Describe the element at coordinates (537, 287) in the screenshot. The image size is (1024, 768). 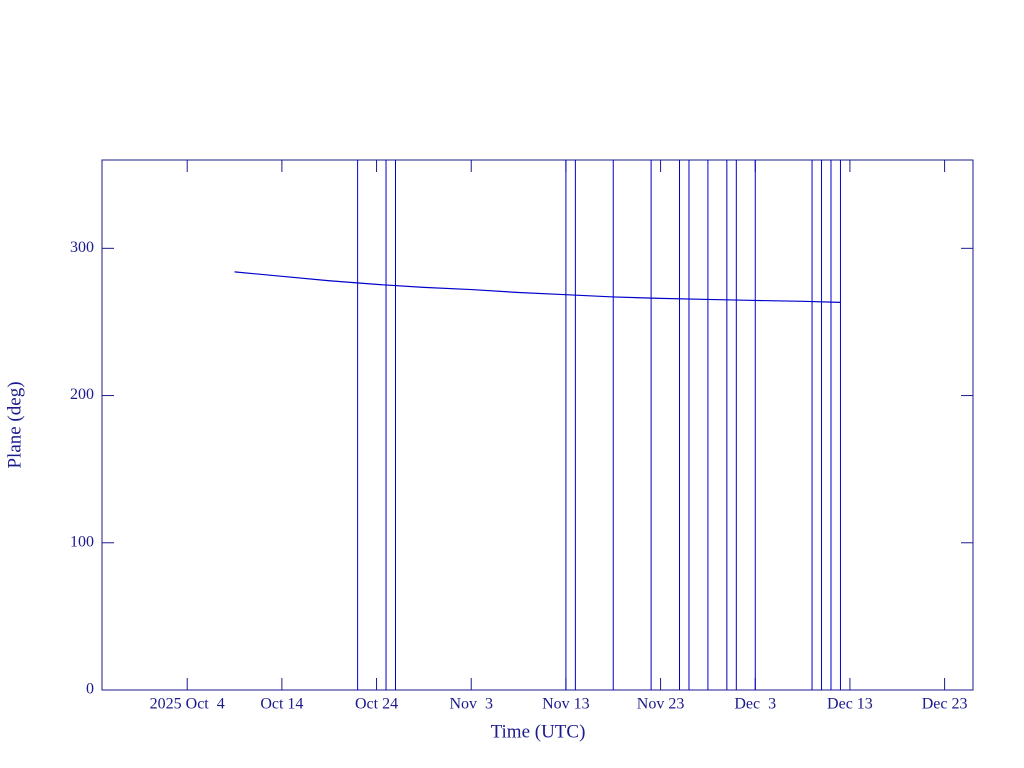
I see `series-line` at that location.